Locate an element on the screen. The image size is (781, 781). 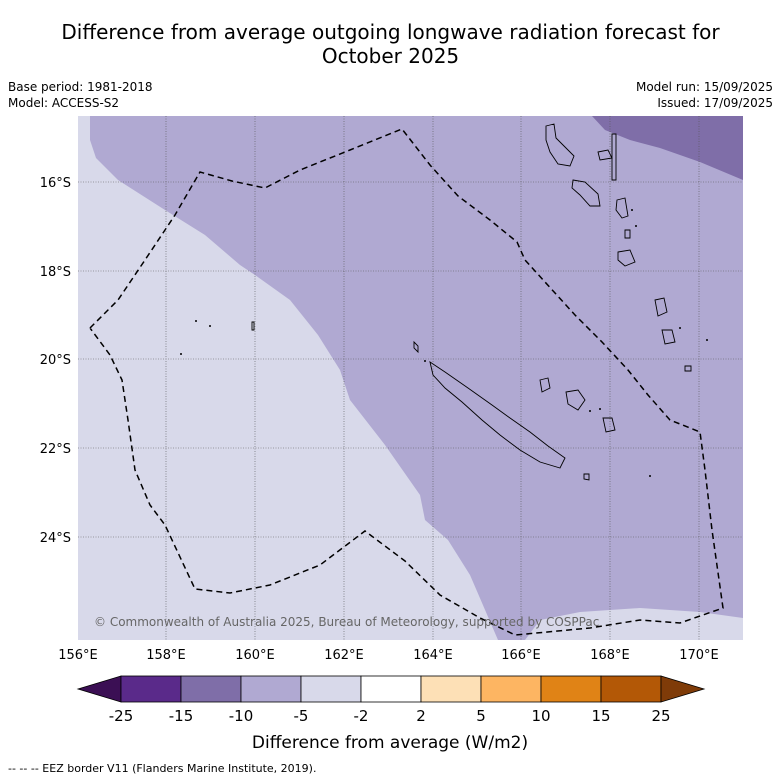
loyalty-island-ouvea is located at coordinates (545, 385).